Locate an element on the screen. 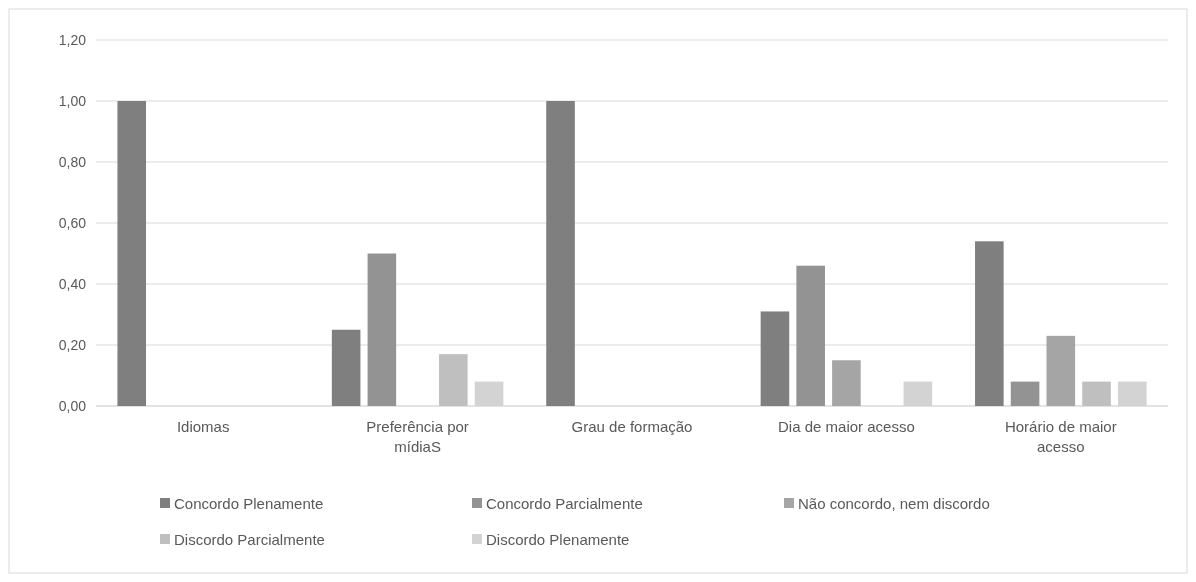 The width and height of the screenshot is (1196, 582). legend-label: Discordo Parcialmente is located at coordinates (249, 540).